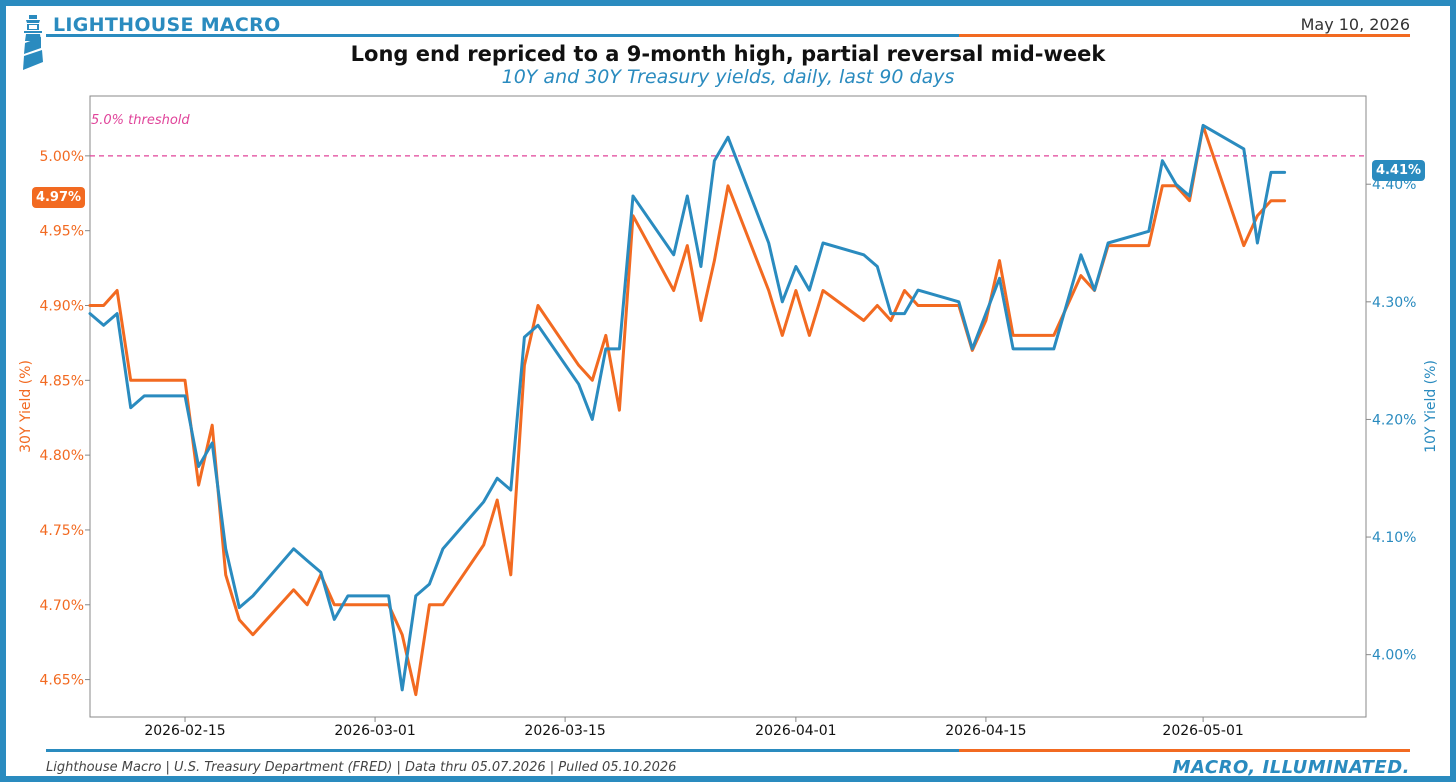 Image resolution: width=1456 pixels, height=782 pixels. What do you see at coordinates (26, 406) in the screenshot?
I see `y-left-axis-label: 30Y Yield (%)` at bounding box center [26, 406].